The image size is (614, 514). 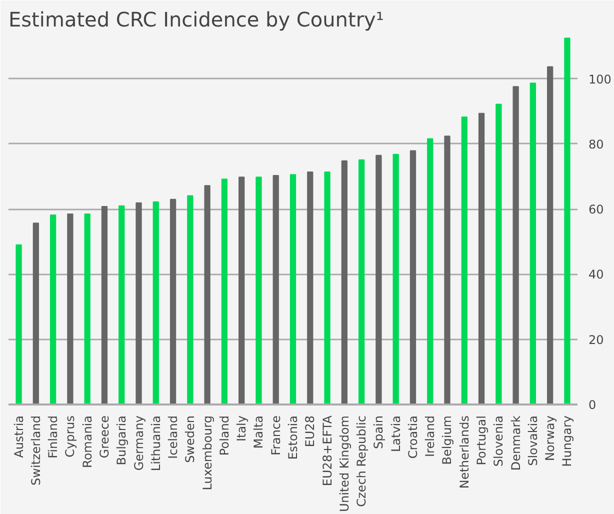 I want to click on x-tick-label: Czech Republic, so click(x=361, y=461).